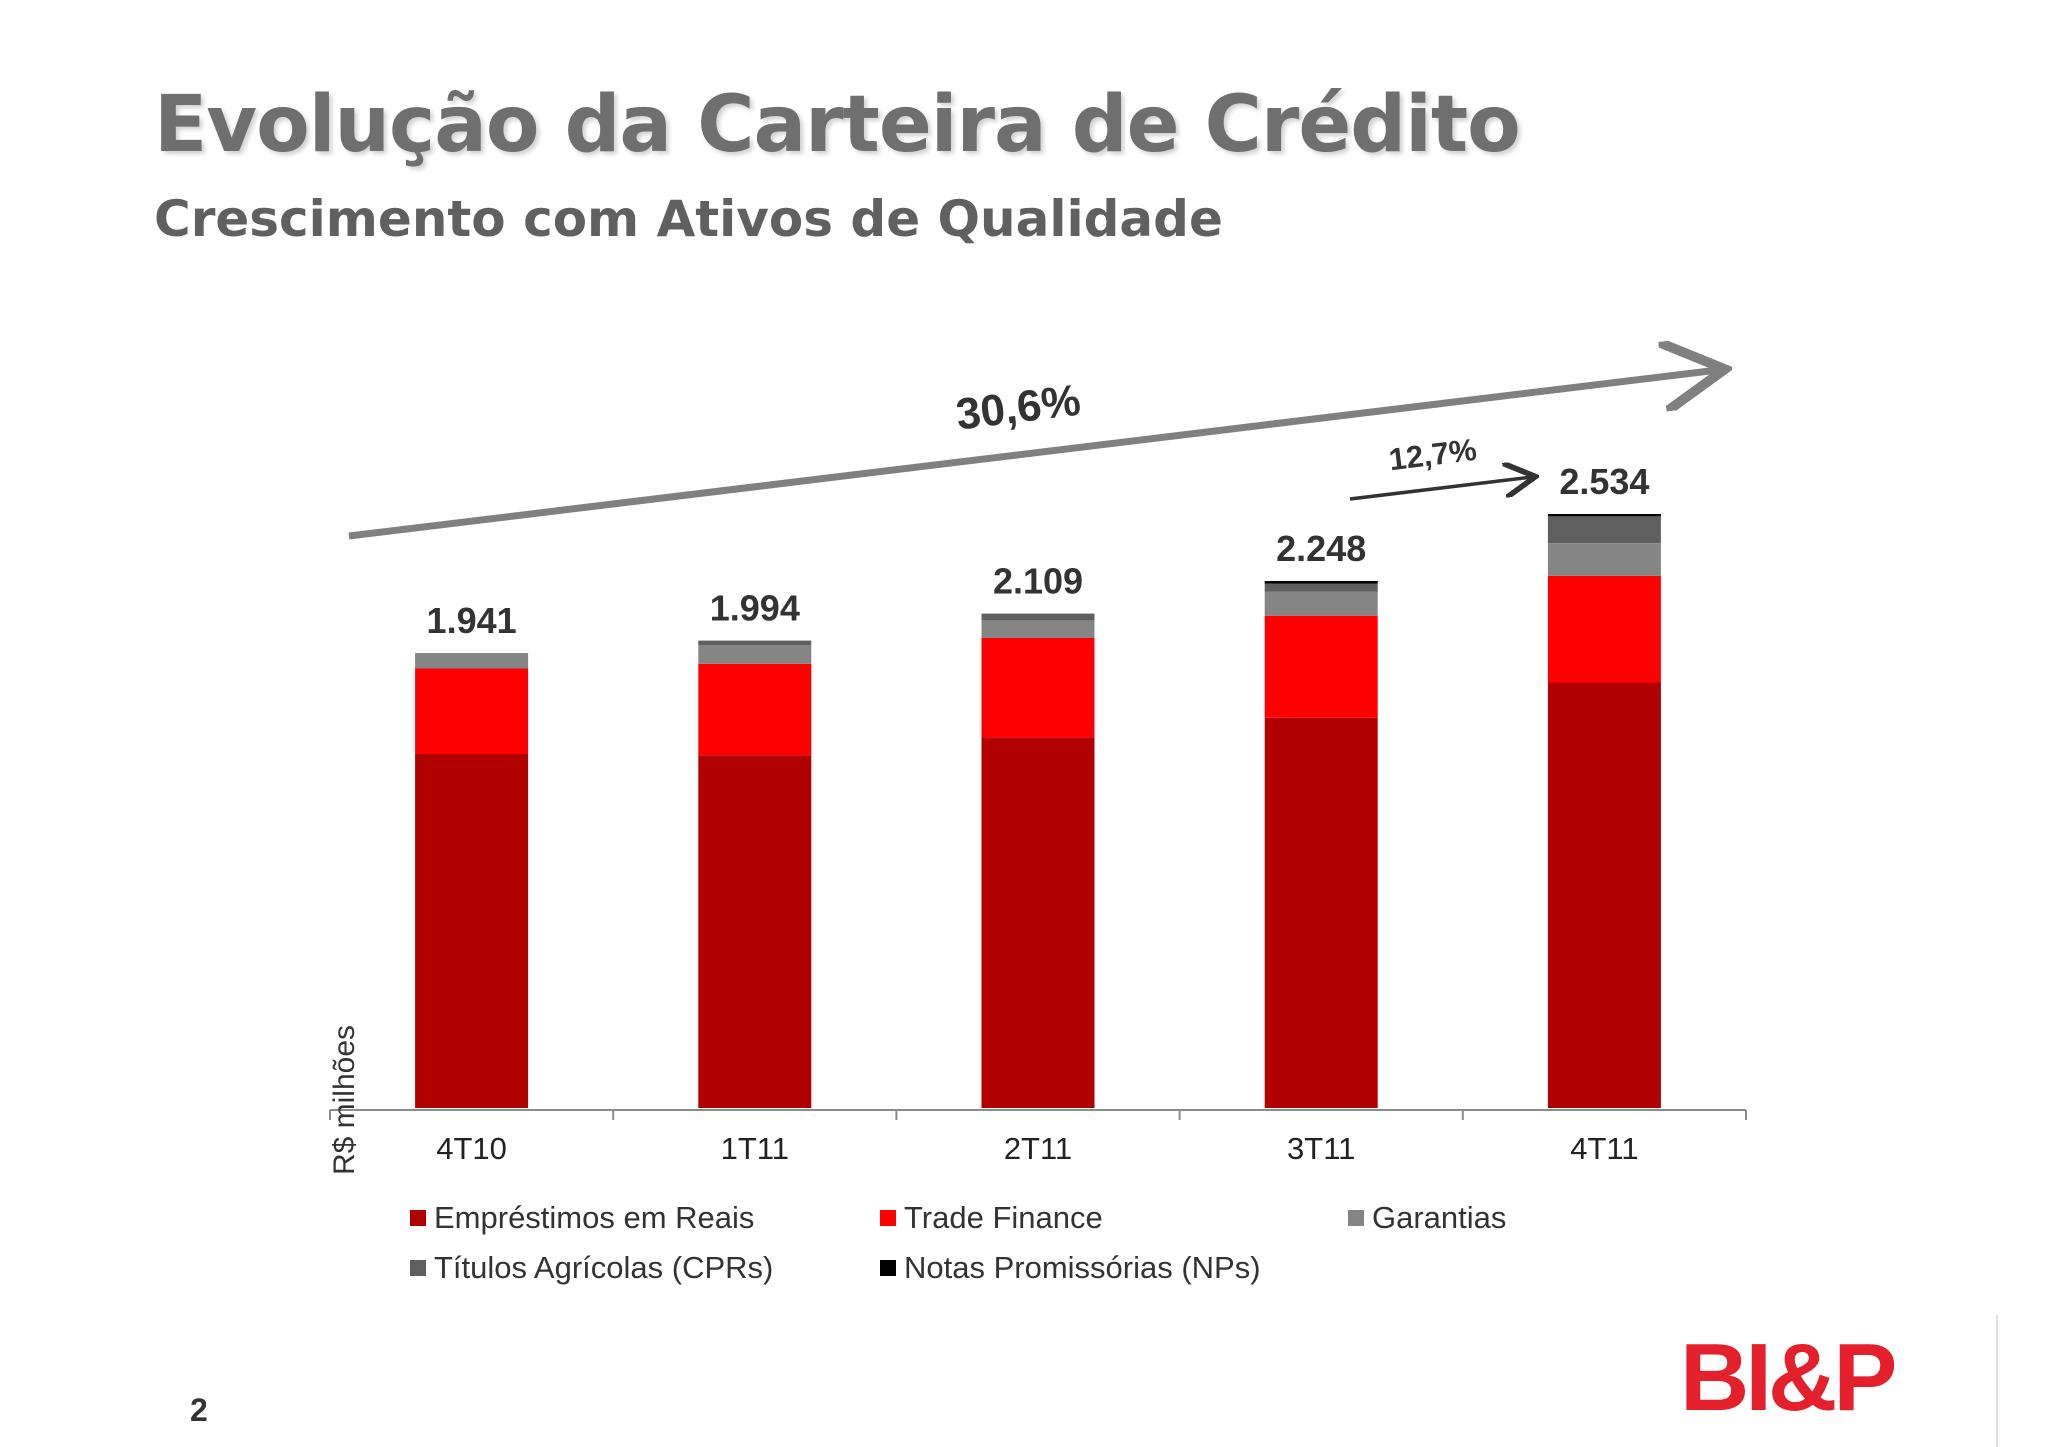 This screenshot has width=2048, height=1447. What do you see at coordinates (1003, 1217) in the screenshot?
I see `legend-label: Trade Finance` at bounding box center [1003, 1217].